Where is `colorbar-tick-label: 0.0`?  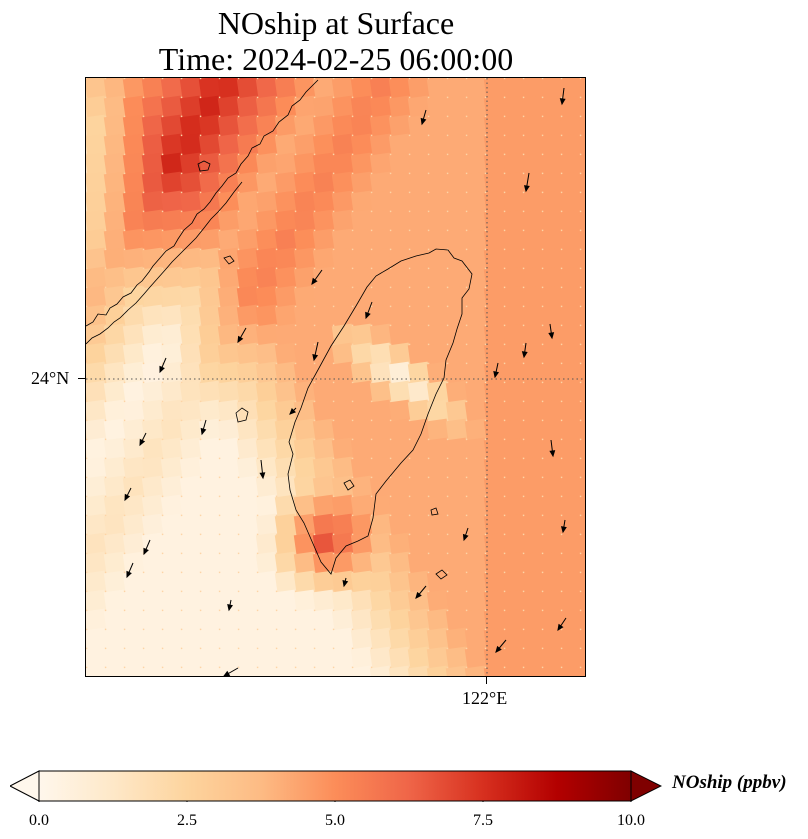
colorbar-tick-label: 0.0 is located at coordinates (39, 820).